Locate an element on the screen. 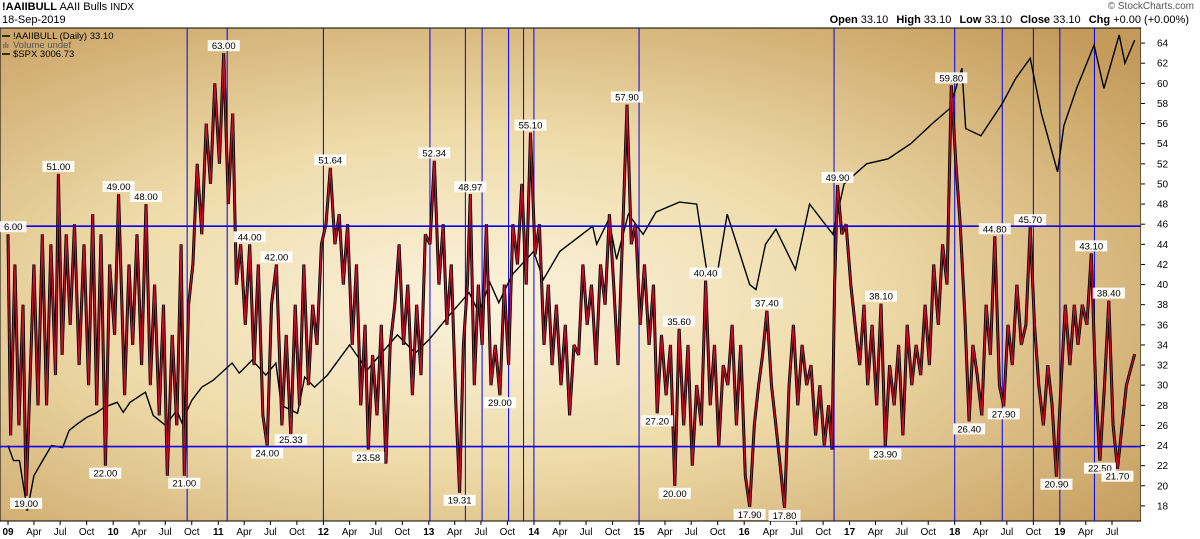 The height and width of the screenshot is (539, 1200). annotation-label: 17.80 is located at coordinates (785, 516).